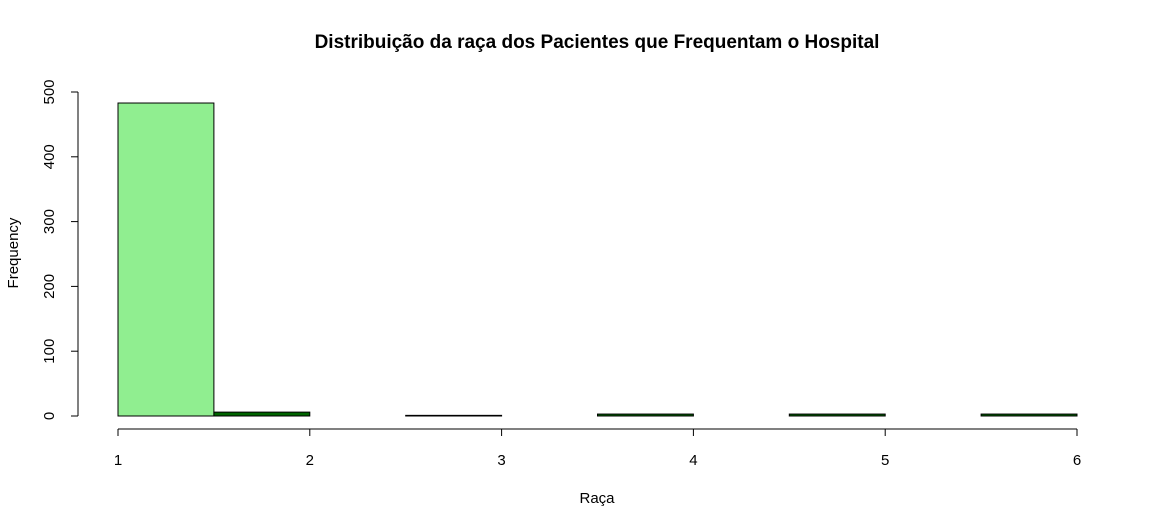 This screenshot has height=527, width=1156. What do you see at coordinates (49, 156) in the screenshot?
I see `y-tick-label: 400` at bounding box center [49, 156].